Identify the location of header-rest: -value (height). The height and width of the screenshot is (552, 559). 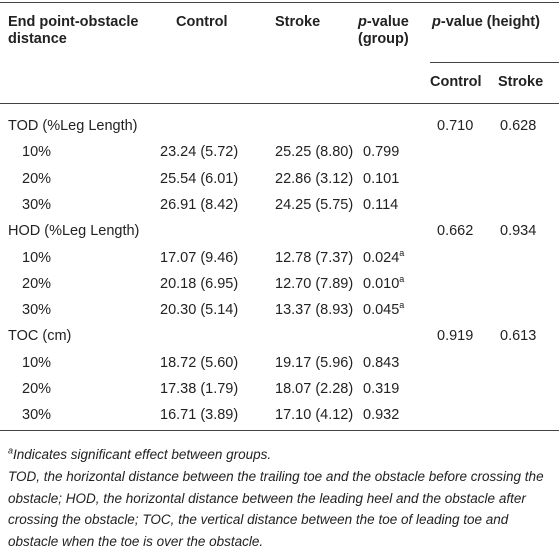
(490, 22).